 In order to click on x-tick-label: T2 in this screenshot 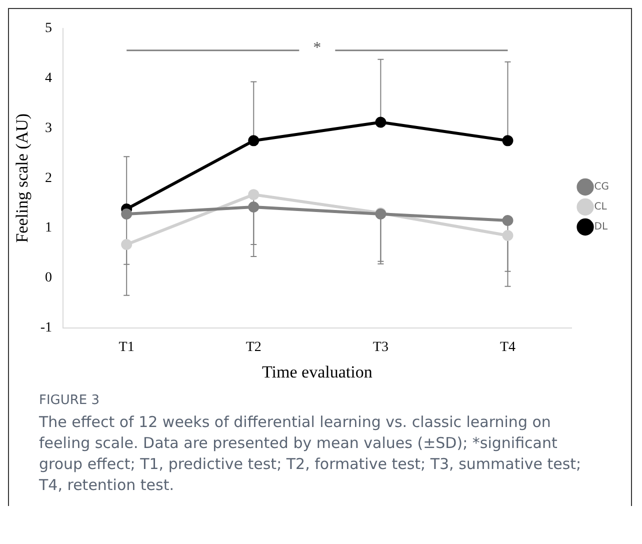, I will do `click(254, 347)`.